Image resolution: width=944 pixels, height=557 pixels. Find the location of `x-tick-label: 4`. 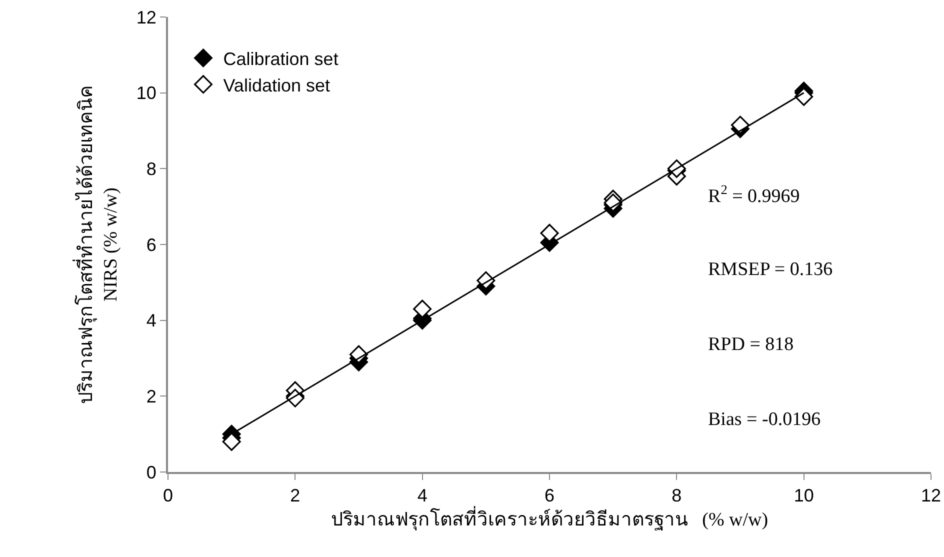

x-tick-label: 4 is located at coordinates (422, 496).